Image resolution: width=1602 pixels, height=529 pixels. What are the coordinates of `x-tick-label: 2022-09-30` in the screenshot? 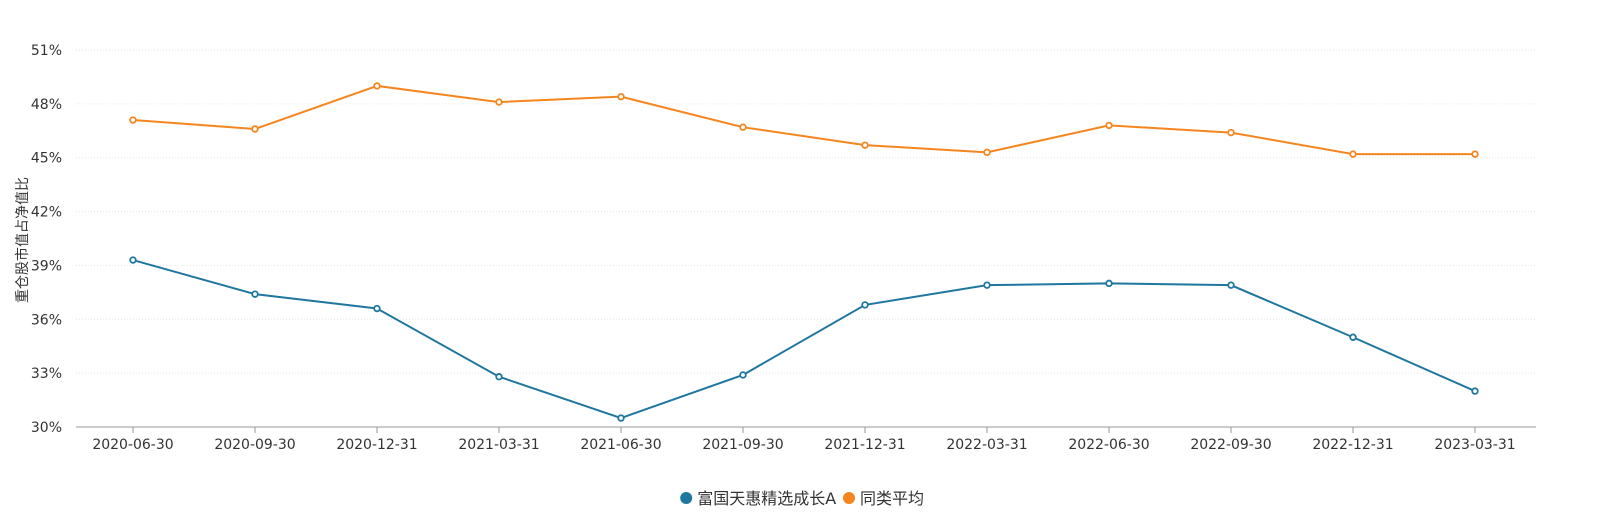 It's located at (1230, 445).